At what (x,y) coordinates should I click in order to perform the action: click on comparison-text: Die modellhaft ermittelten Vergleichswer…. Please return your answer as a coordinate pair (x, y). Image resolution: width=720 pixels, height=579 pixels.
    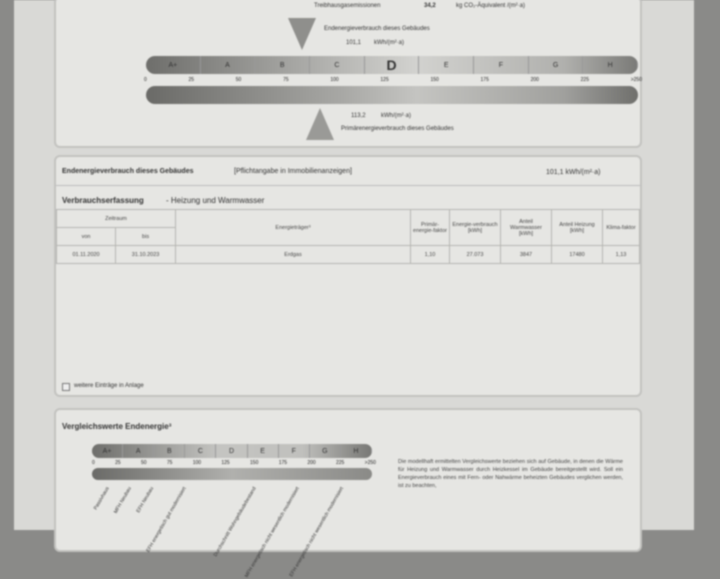
    Looking at the image, I should click on (510, 474).